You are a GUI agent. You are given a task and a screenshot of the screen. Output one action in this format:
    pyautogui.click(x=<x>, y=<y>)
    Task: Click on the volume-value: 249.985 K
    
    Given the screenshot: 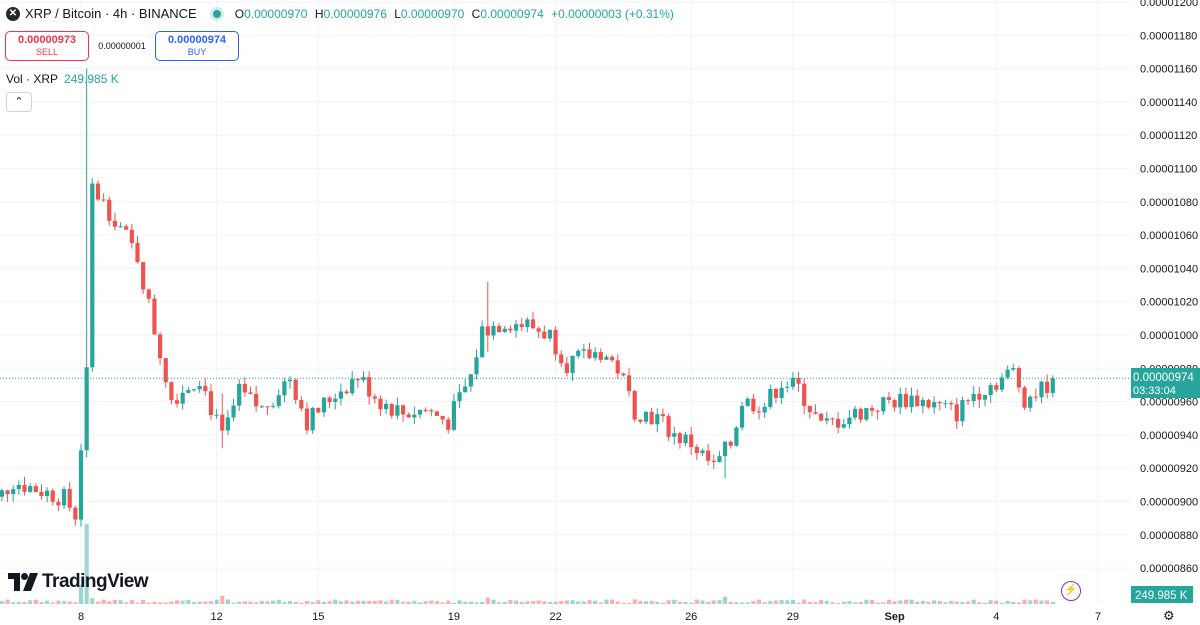 What is the action you would take?
    pyautogui.click(x=91, y=79)
    